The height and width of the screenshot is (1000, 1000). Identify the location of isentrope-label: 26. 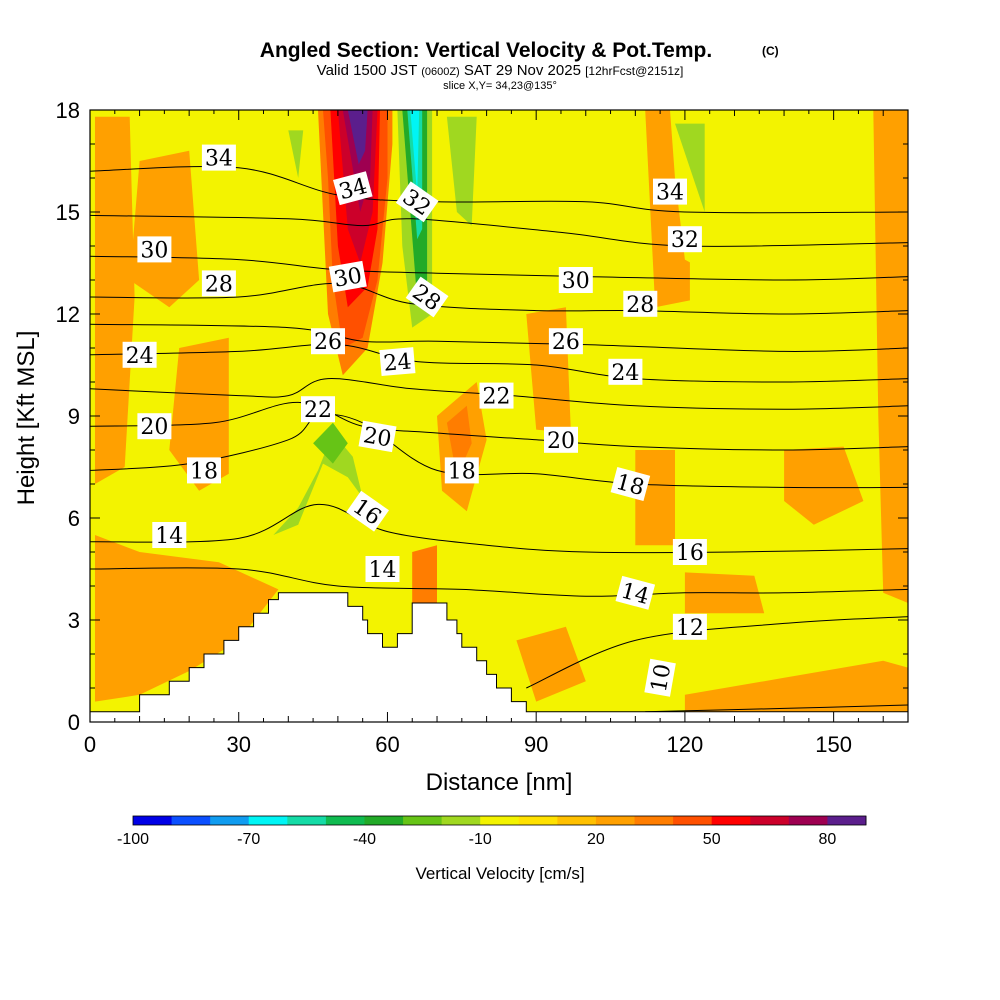
(328, 341).